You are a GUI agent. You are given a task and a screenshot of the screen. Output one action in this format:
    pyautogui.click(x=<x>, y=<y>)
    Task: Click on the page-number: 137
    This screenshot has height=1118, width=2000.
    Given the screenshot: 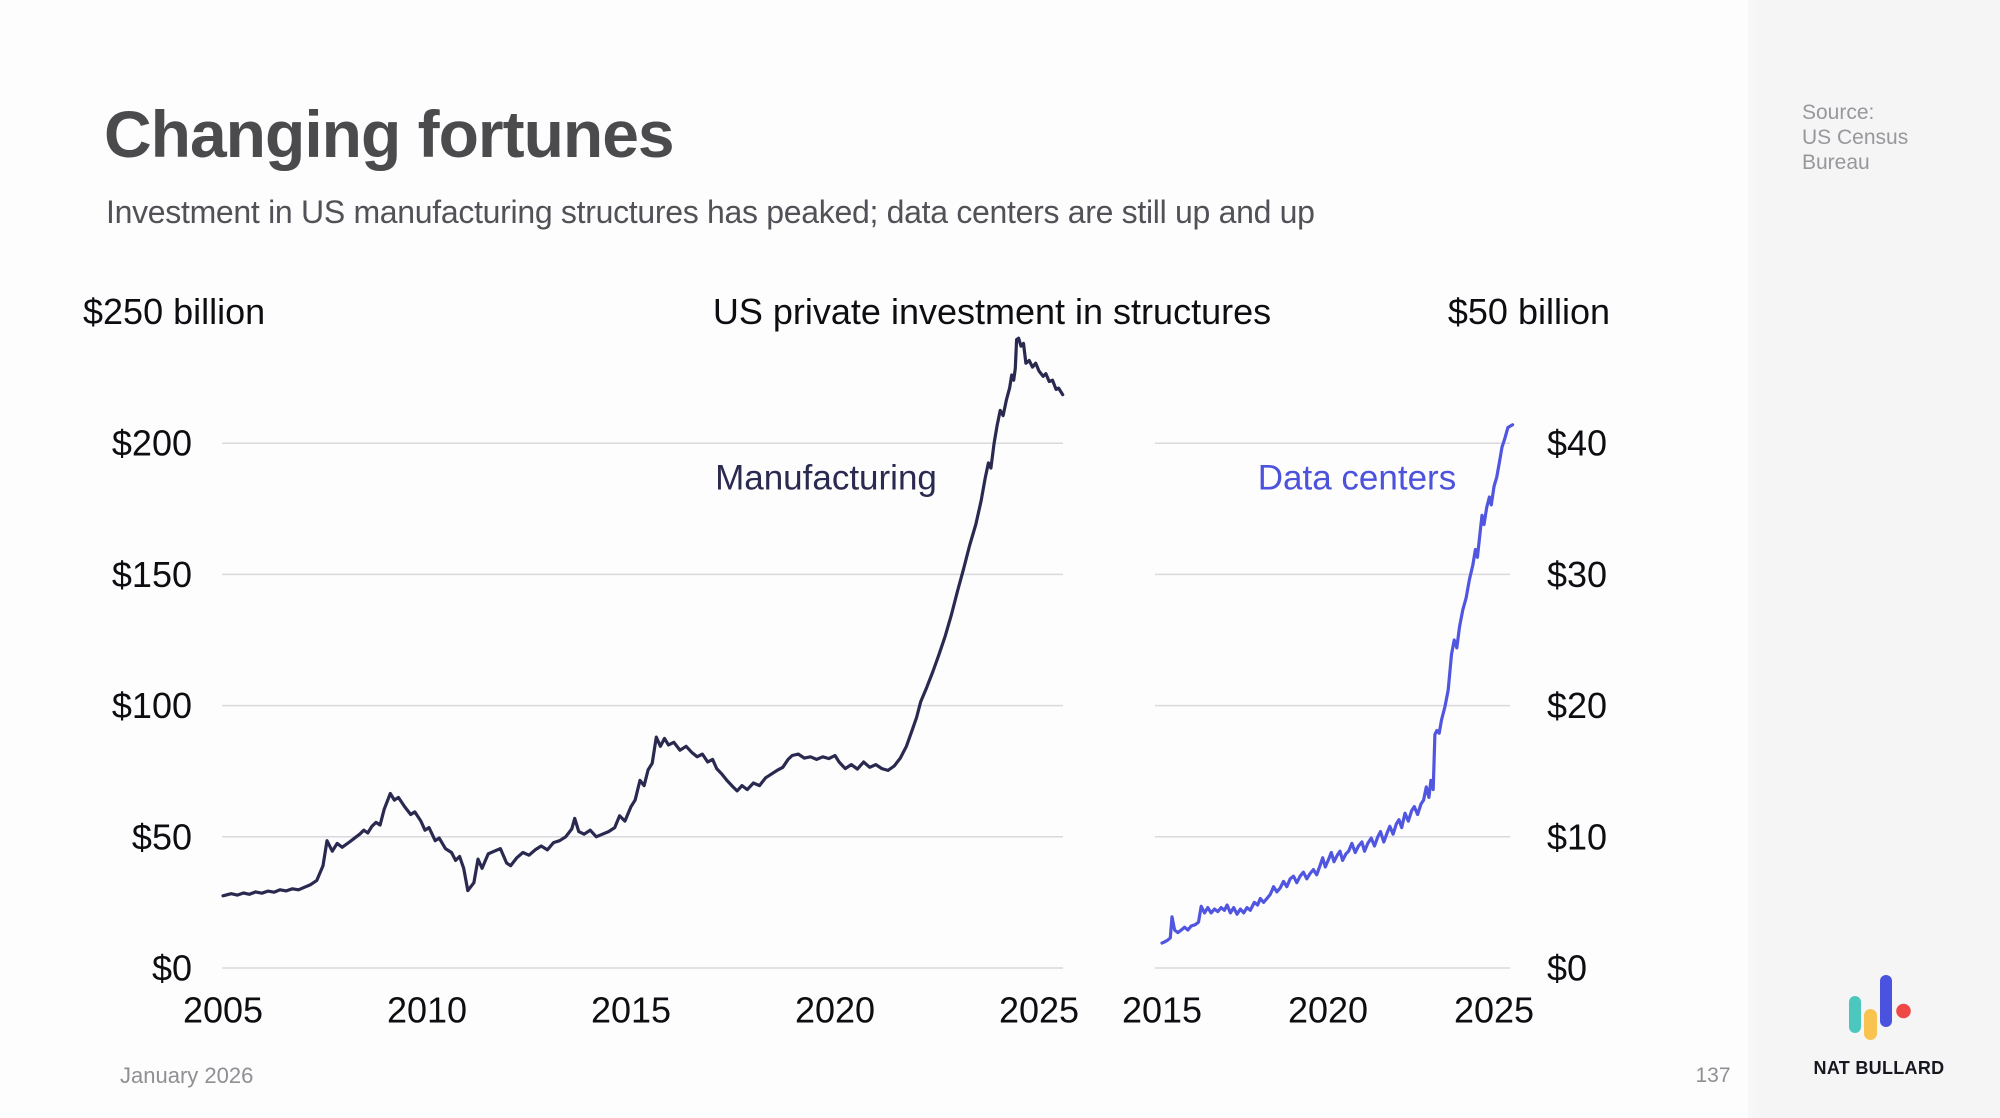 What is the action you would take?
    pyautogui.click(x=1713, y=1075)
    